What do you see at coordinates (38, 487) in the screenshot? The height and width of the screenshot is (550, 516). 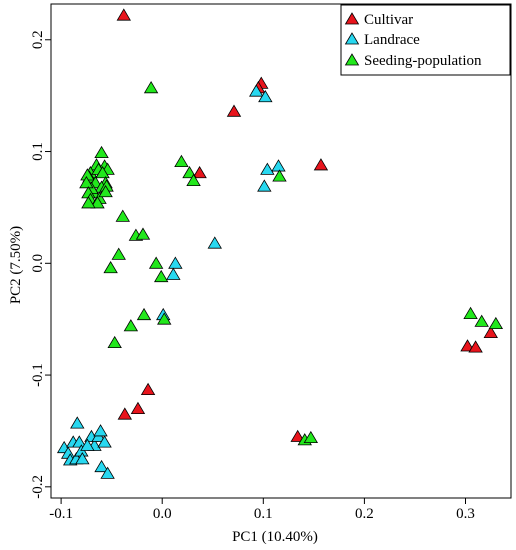 I see `y-tick-label: -0.2` at bounding box center [38, 487].